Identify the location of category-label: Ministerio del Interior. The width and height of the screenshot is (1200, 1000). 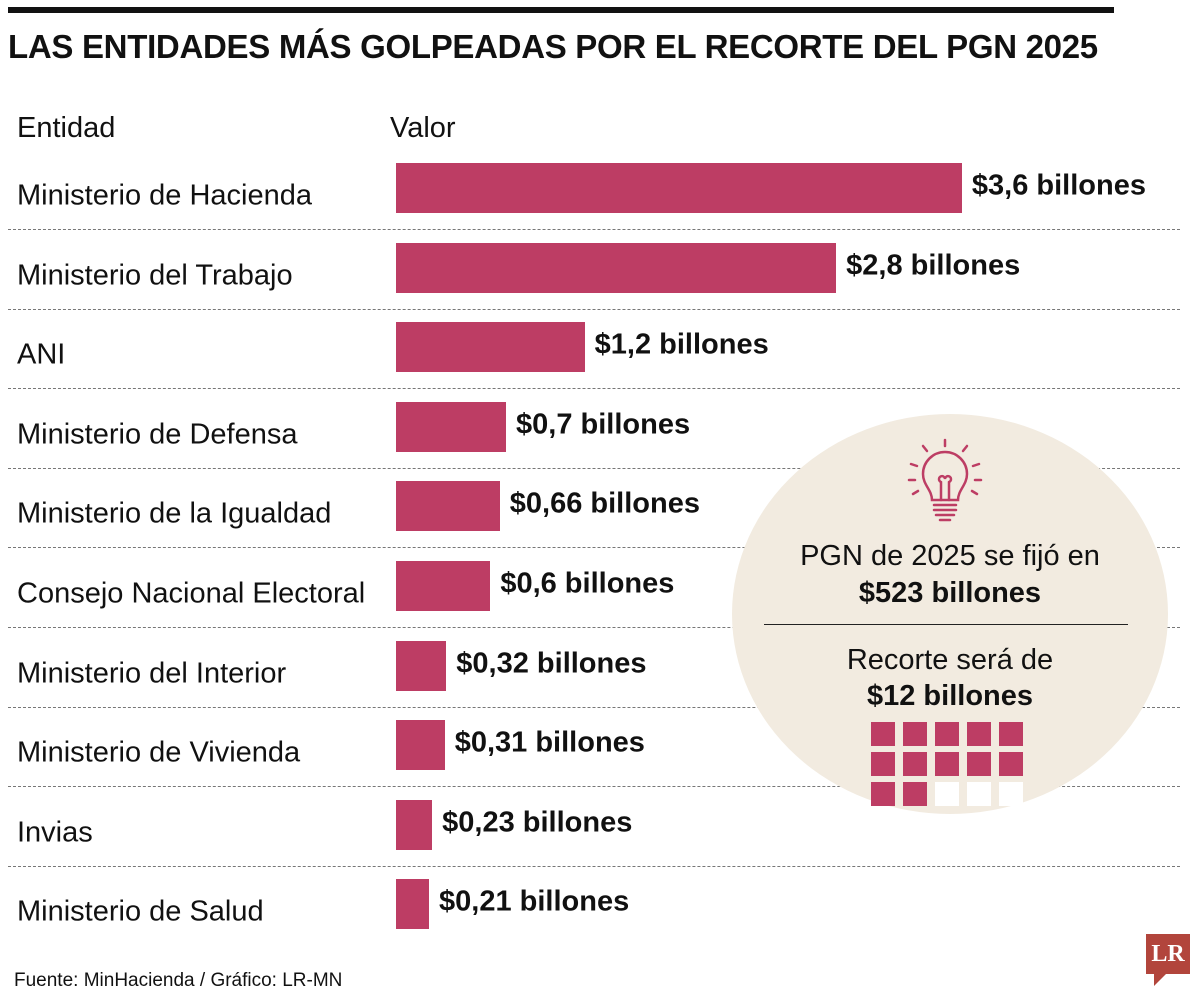
(152, 673).